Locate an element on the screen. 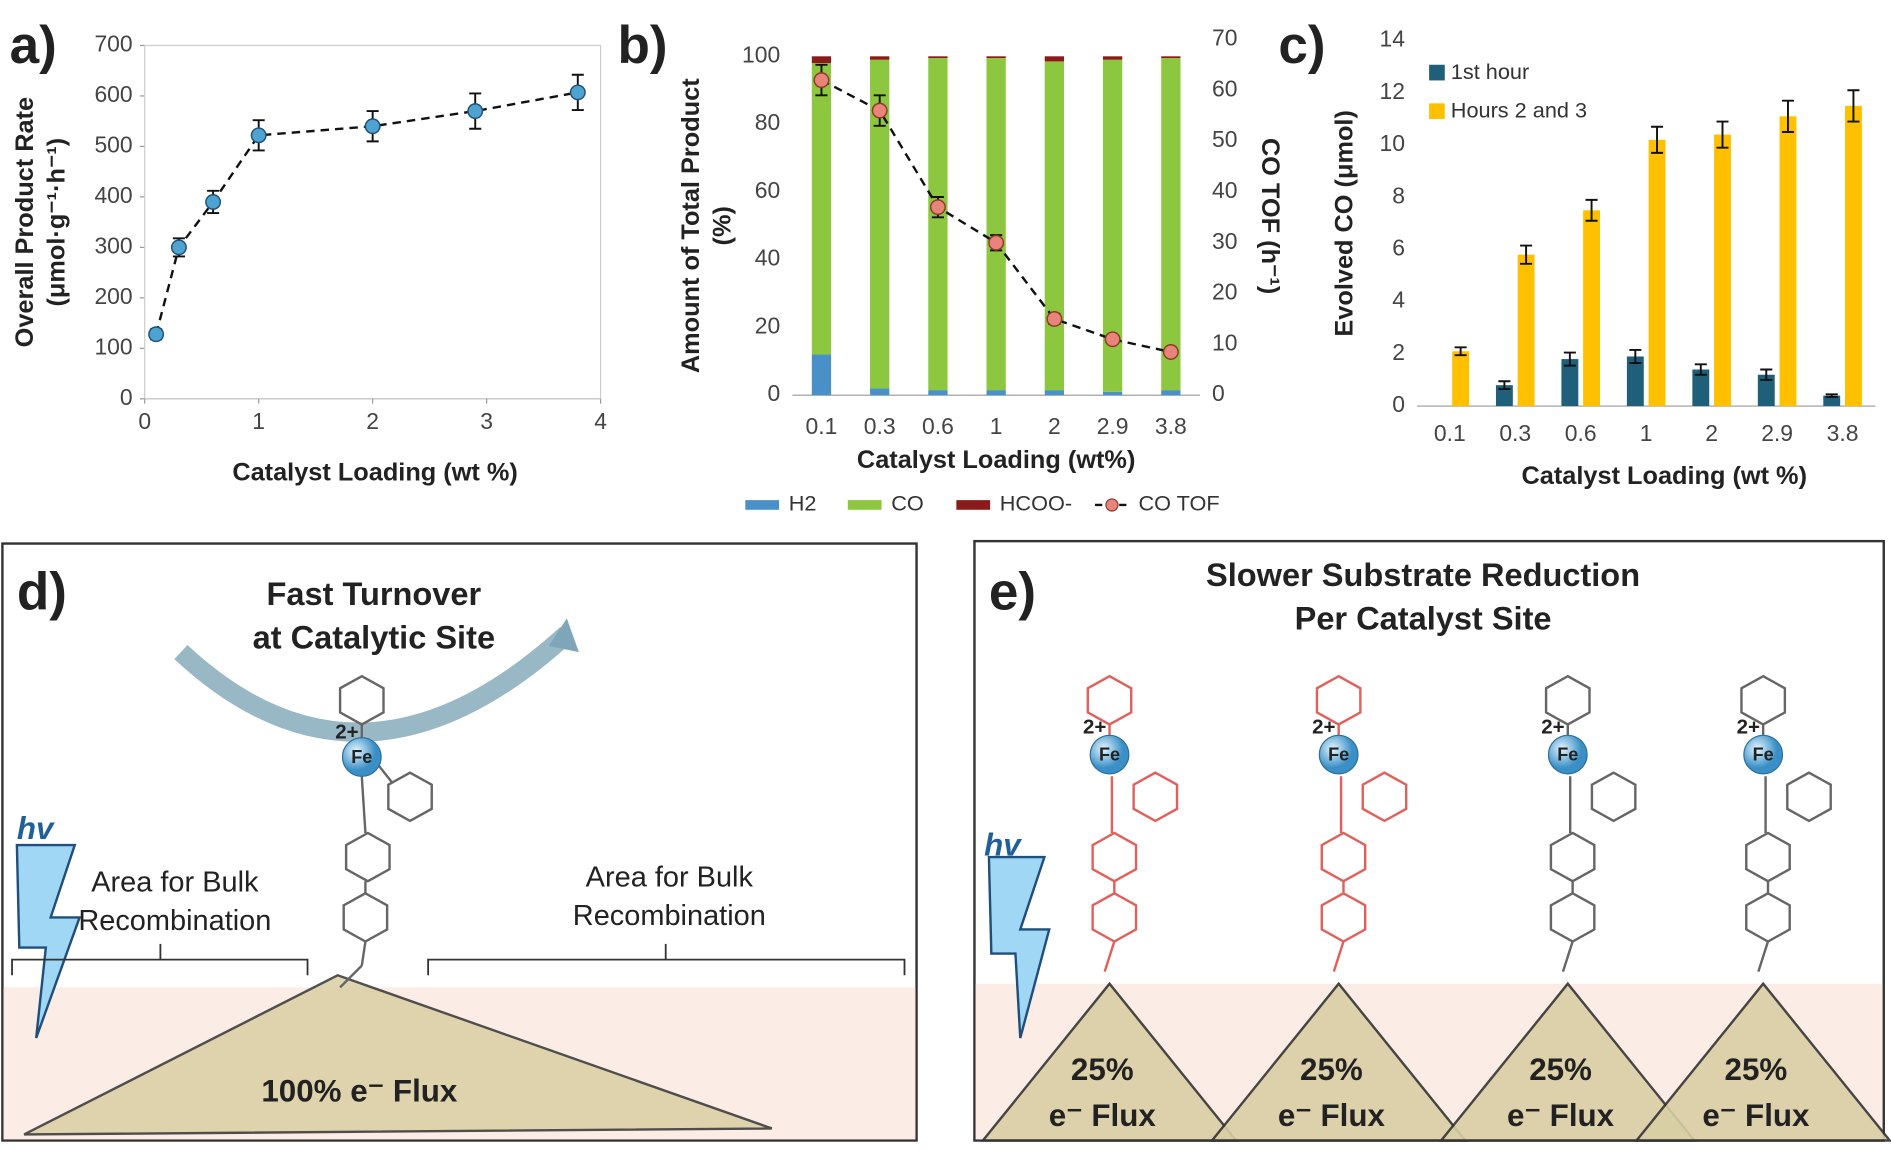 This screenshot has height=1151, width=1891. panel-title: at Catalytic Site is located at coordinates (374, 638).